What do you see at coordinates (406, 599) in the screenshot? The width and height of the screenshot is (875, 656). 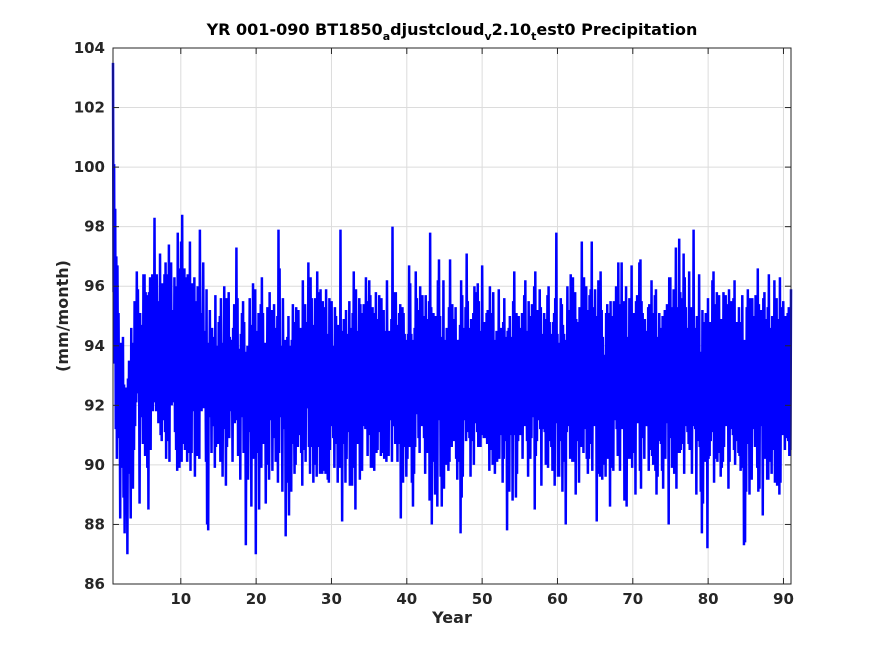 I see `x-tick-label: 40` at bounding box center [406, 599].